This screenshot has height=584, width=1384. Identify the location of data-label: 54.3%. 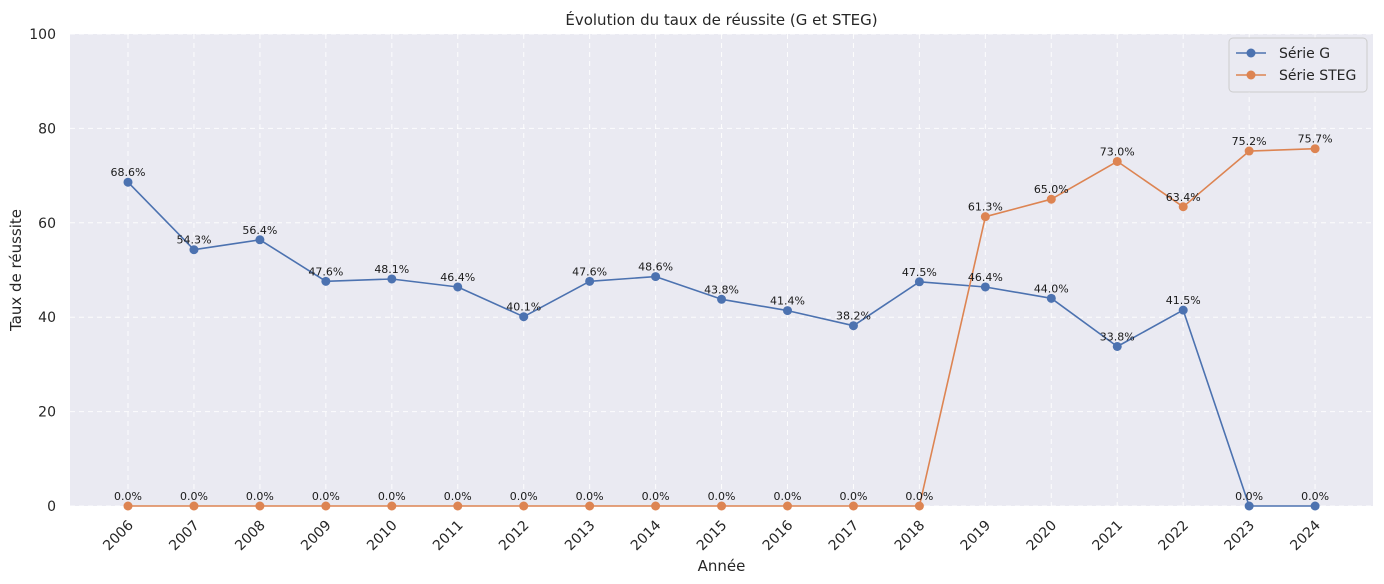
(193, 240).